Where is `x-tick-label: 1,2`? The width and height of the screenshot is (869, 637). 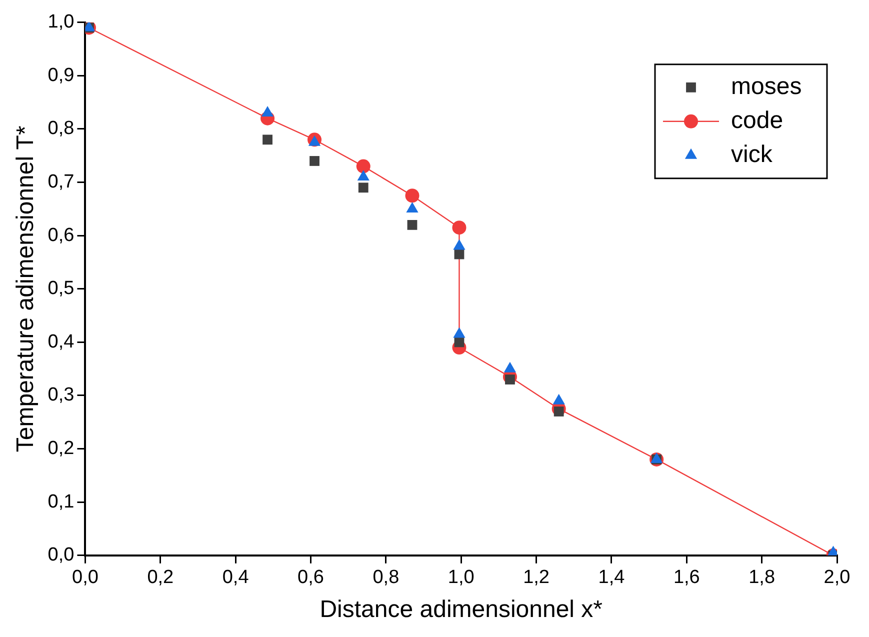
x-tick-label: 1,2 is located at coordinates (536, 577).